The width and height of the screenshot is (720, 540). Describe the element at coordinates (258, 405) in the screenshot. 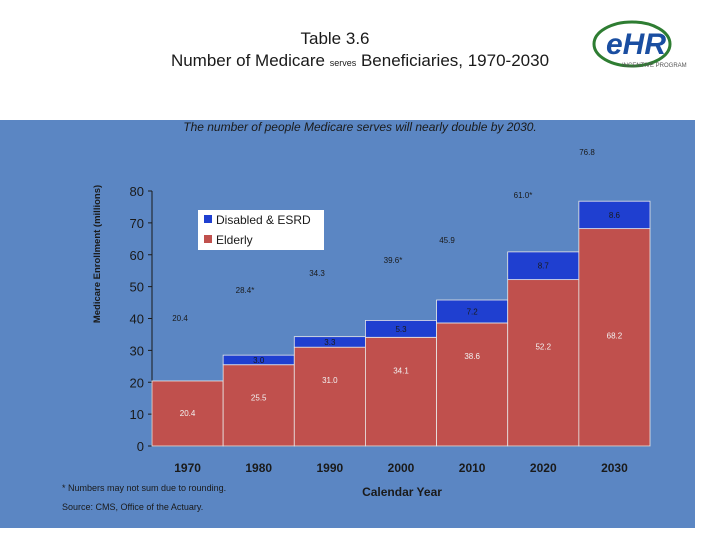

I see `bar-elderly-1980` at that location.